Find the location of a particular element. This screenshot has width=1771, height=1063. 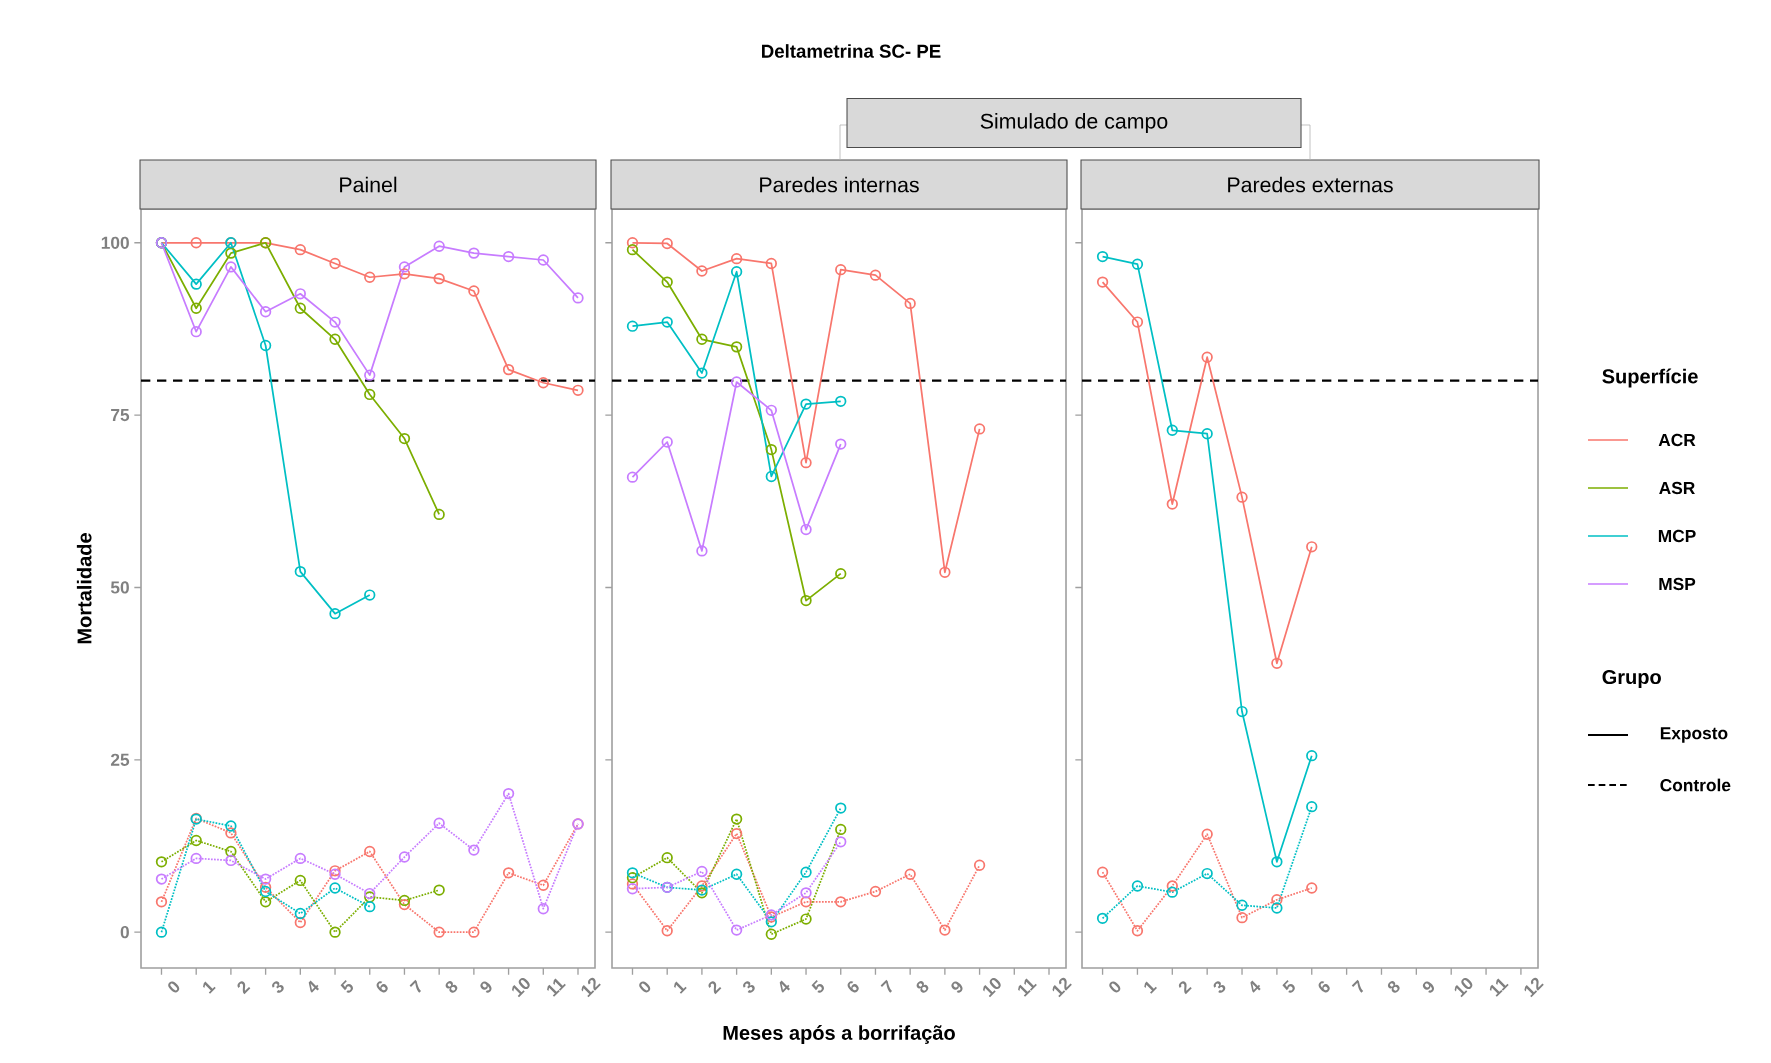

legend-label: MCP is located at coordinates (1677, 536).